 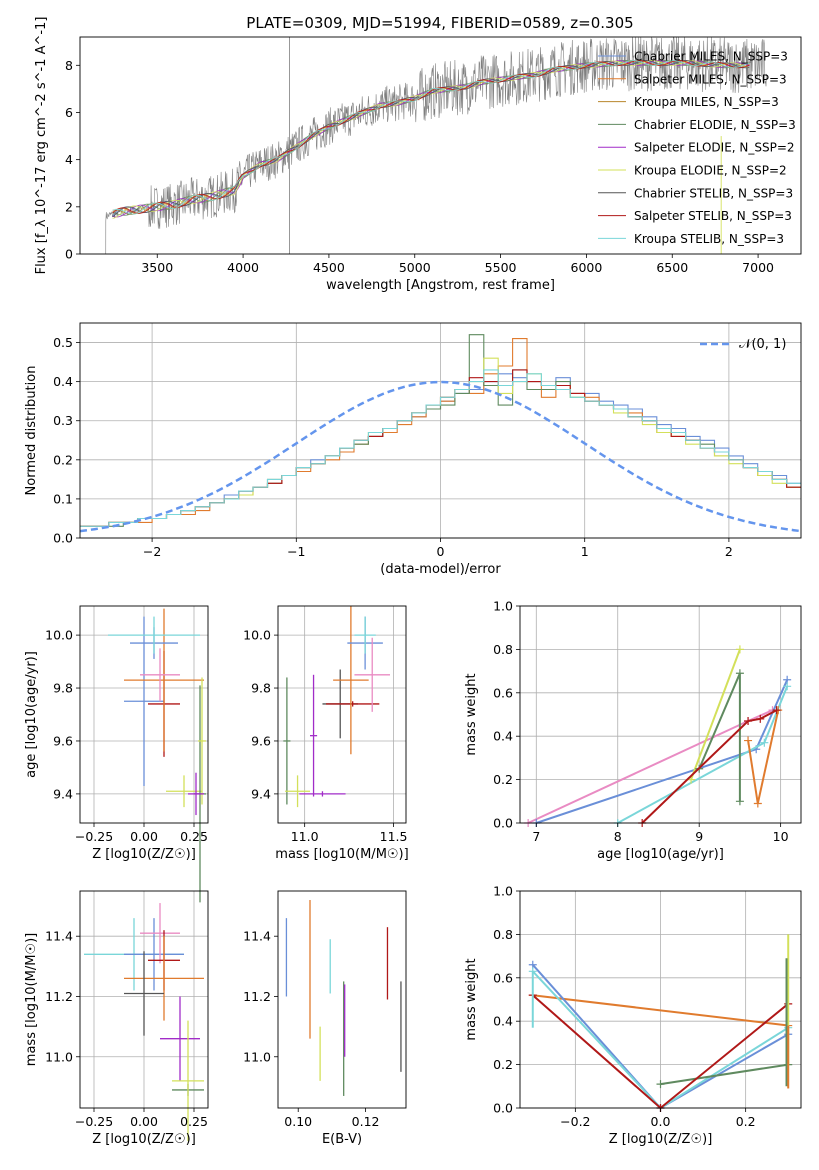 I want to click on x-tick-label: −2, so click(x=152, y=551).